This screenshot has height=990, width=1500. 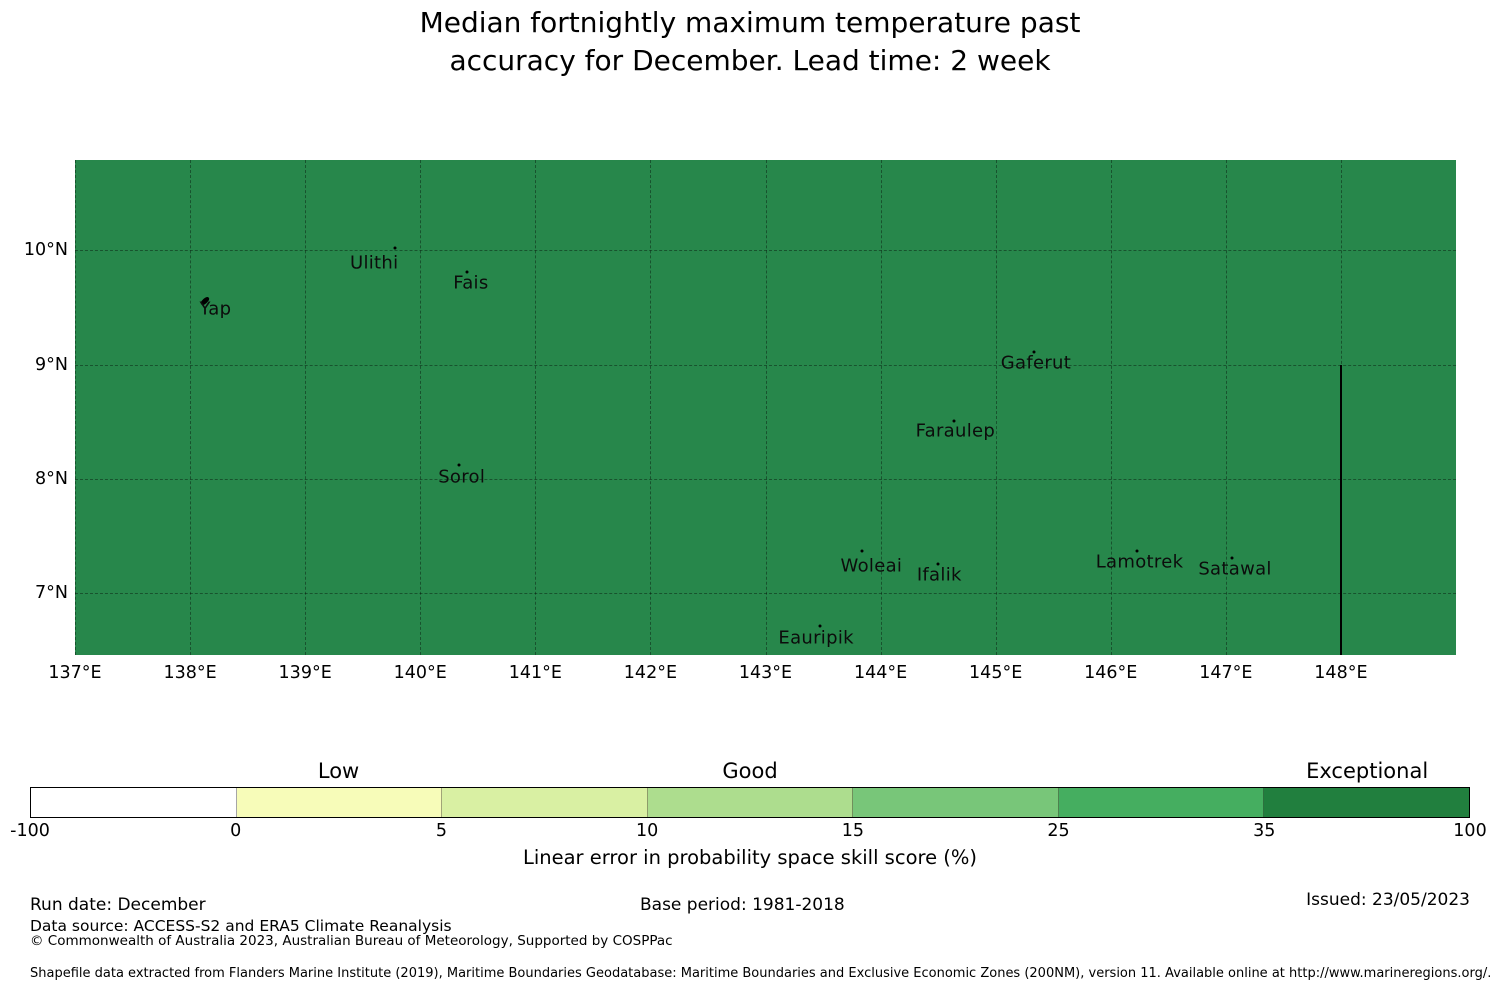 I want to click on x-axis-tick-label: 143°E, so click(x=765, y=673).